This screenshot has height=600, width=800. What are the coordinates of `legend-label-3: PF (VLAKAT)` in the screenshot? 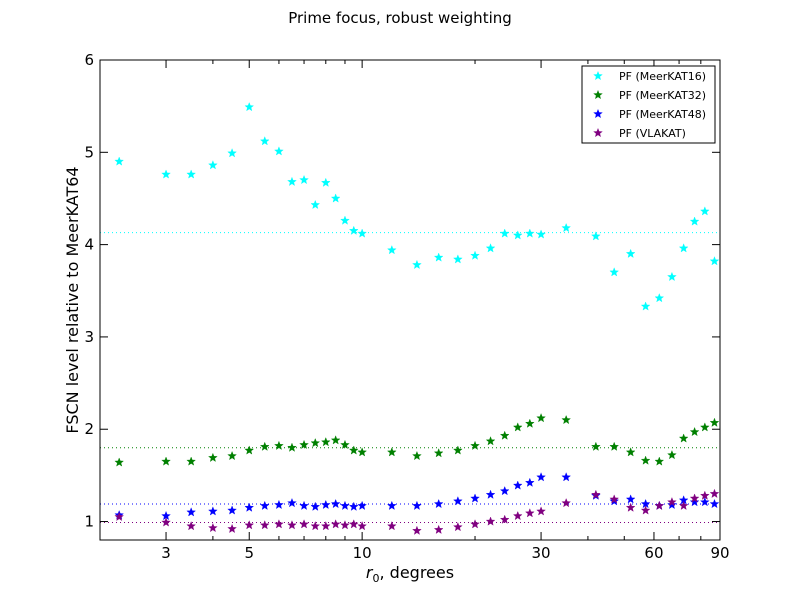 It's located at (652, 133).